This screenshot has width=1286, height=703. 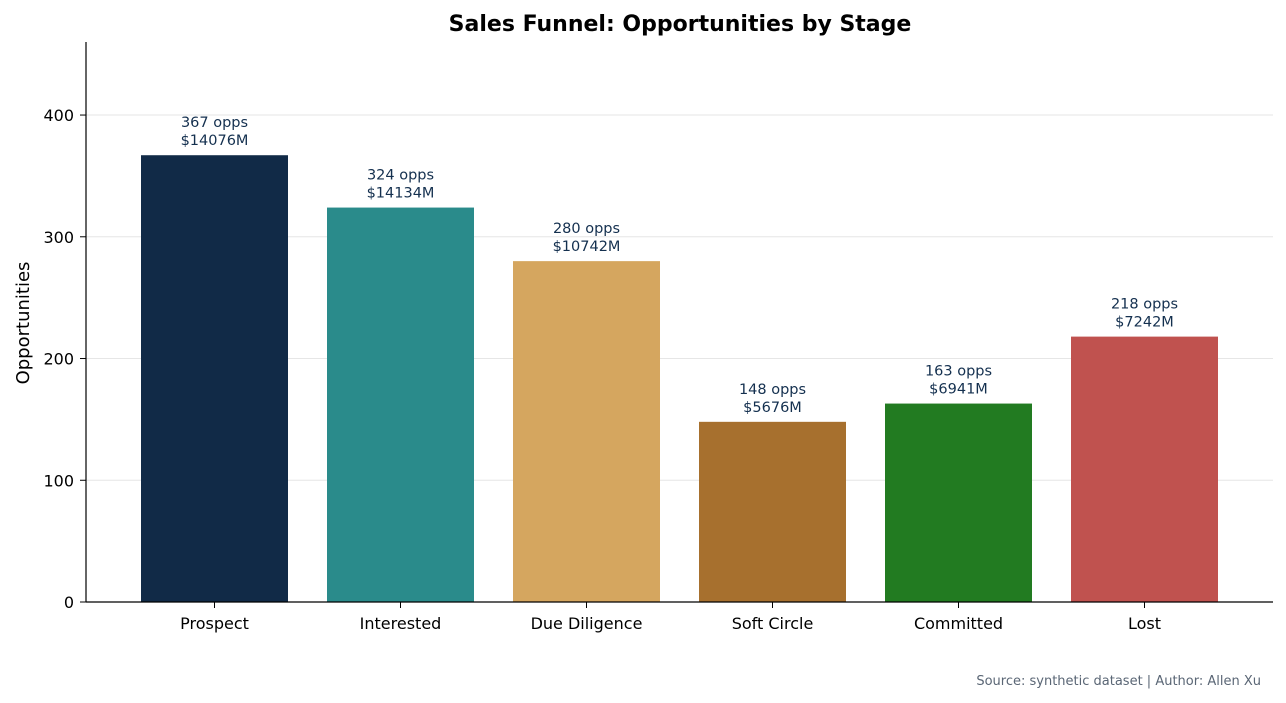 What do you see at coordinates (69, 602) in the screenshot?
I see `y-tick-label: 0` at bounding box center [69, 602].